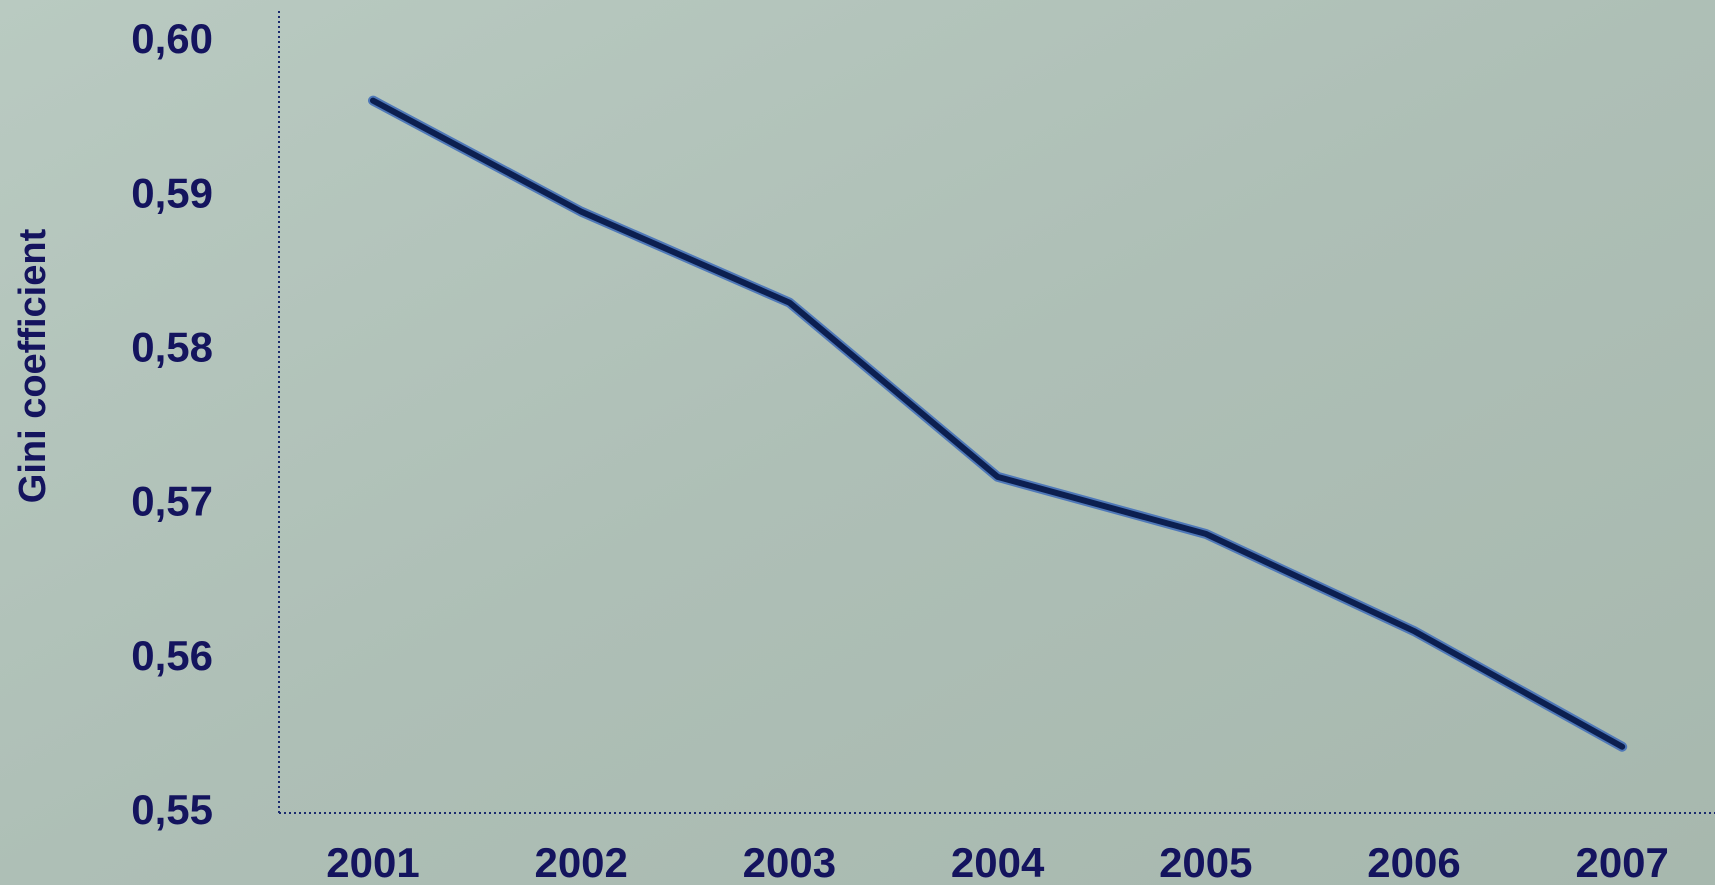 This screenshot has width=1715, height=885. Describe the element at coordinates (1413, 862) in the screenshot. I see `x-tick-label: 2006` at that location.